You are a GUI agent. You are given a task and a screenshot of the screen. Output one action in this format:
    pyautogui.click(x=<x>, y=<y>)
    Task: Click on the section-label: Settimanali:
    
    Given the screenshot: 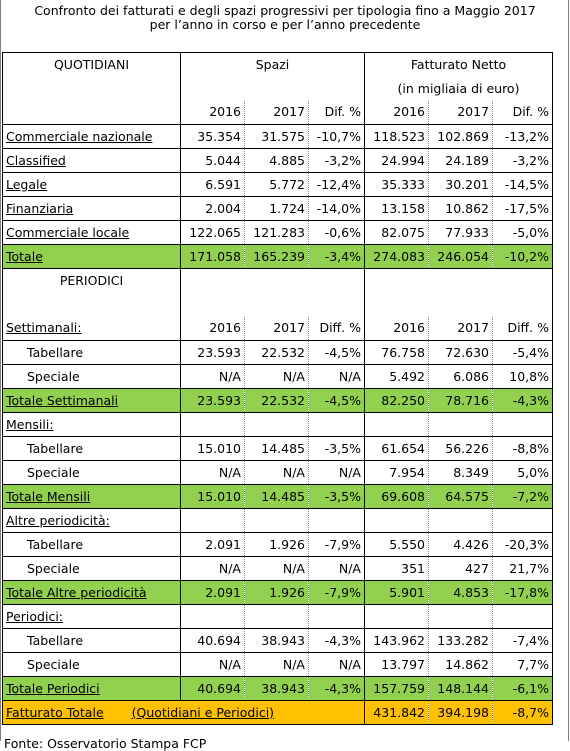 What is the action you would take?
    pyautogui.click(x=91, y=328)
    